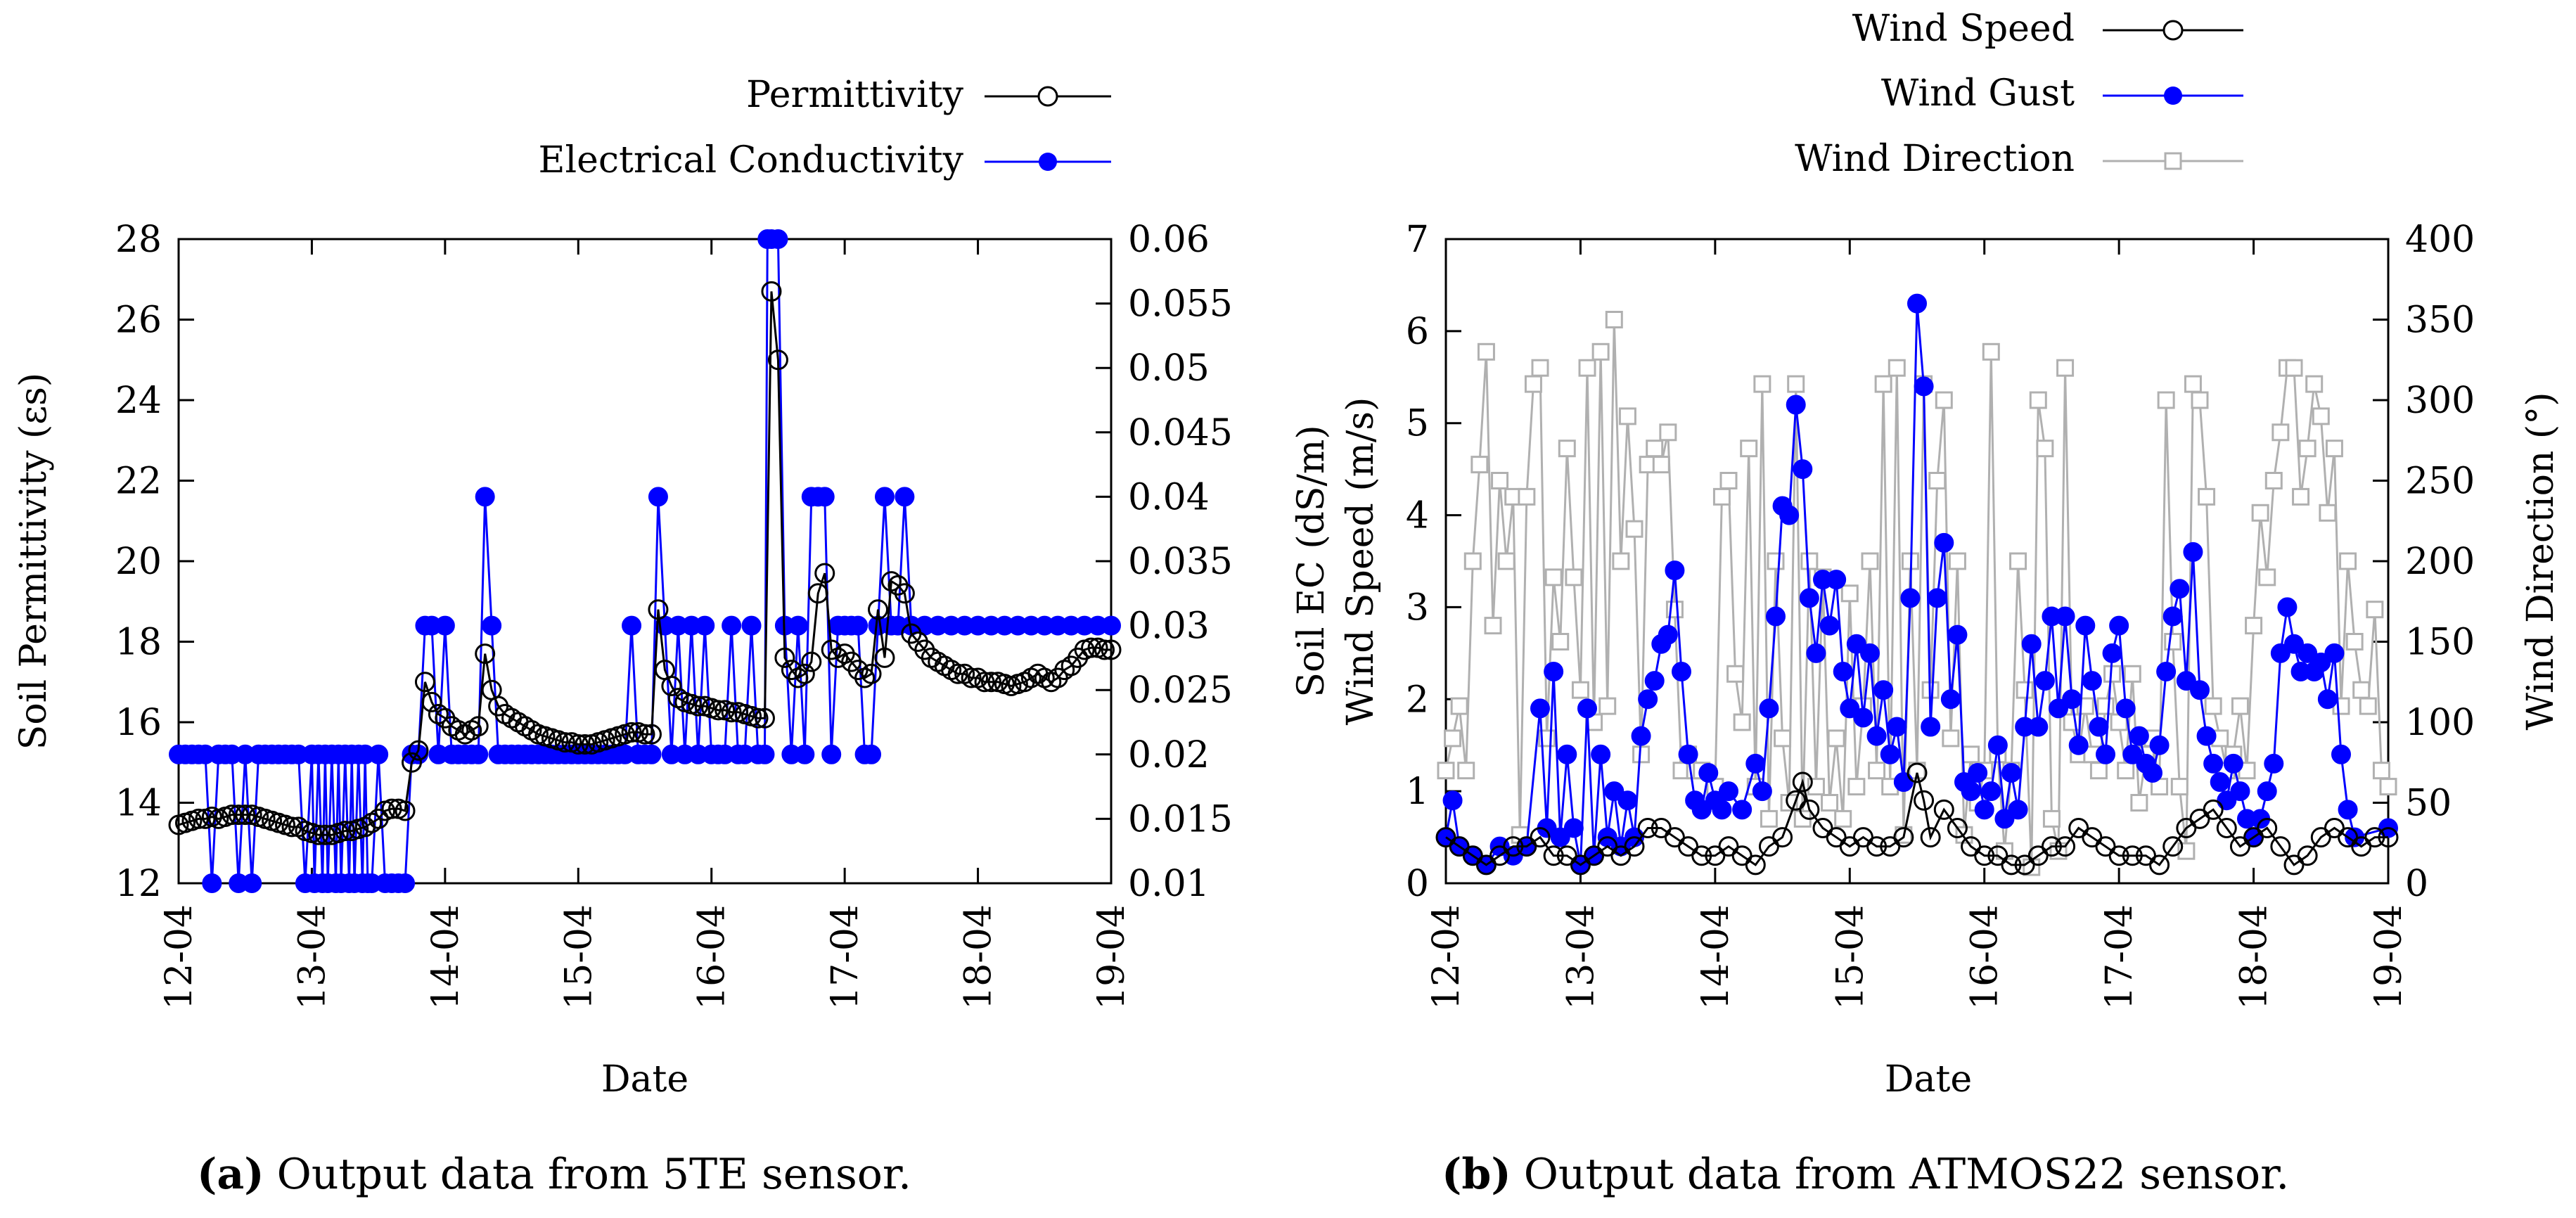  What do you see at coordinates (1417, 607) in the screenshot?
I see `chart-b-ytick-left-label: 3` at bounding box center [1417, 607].